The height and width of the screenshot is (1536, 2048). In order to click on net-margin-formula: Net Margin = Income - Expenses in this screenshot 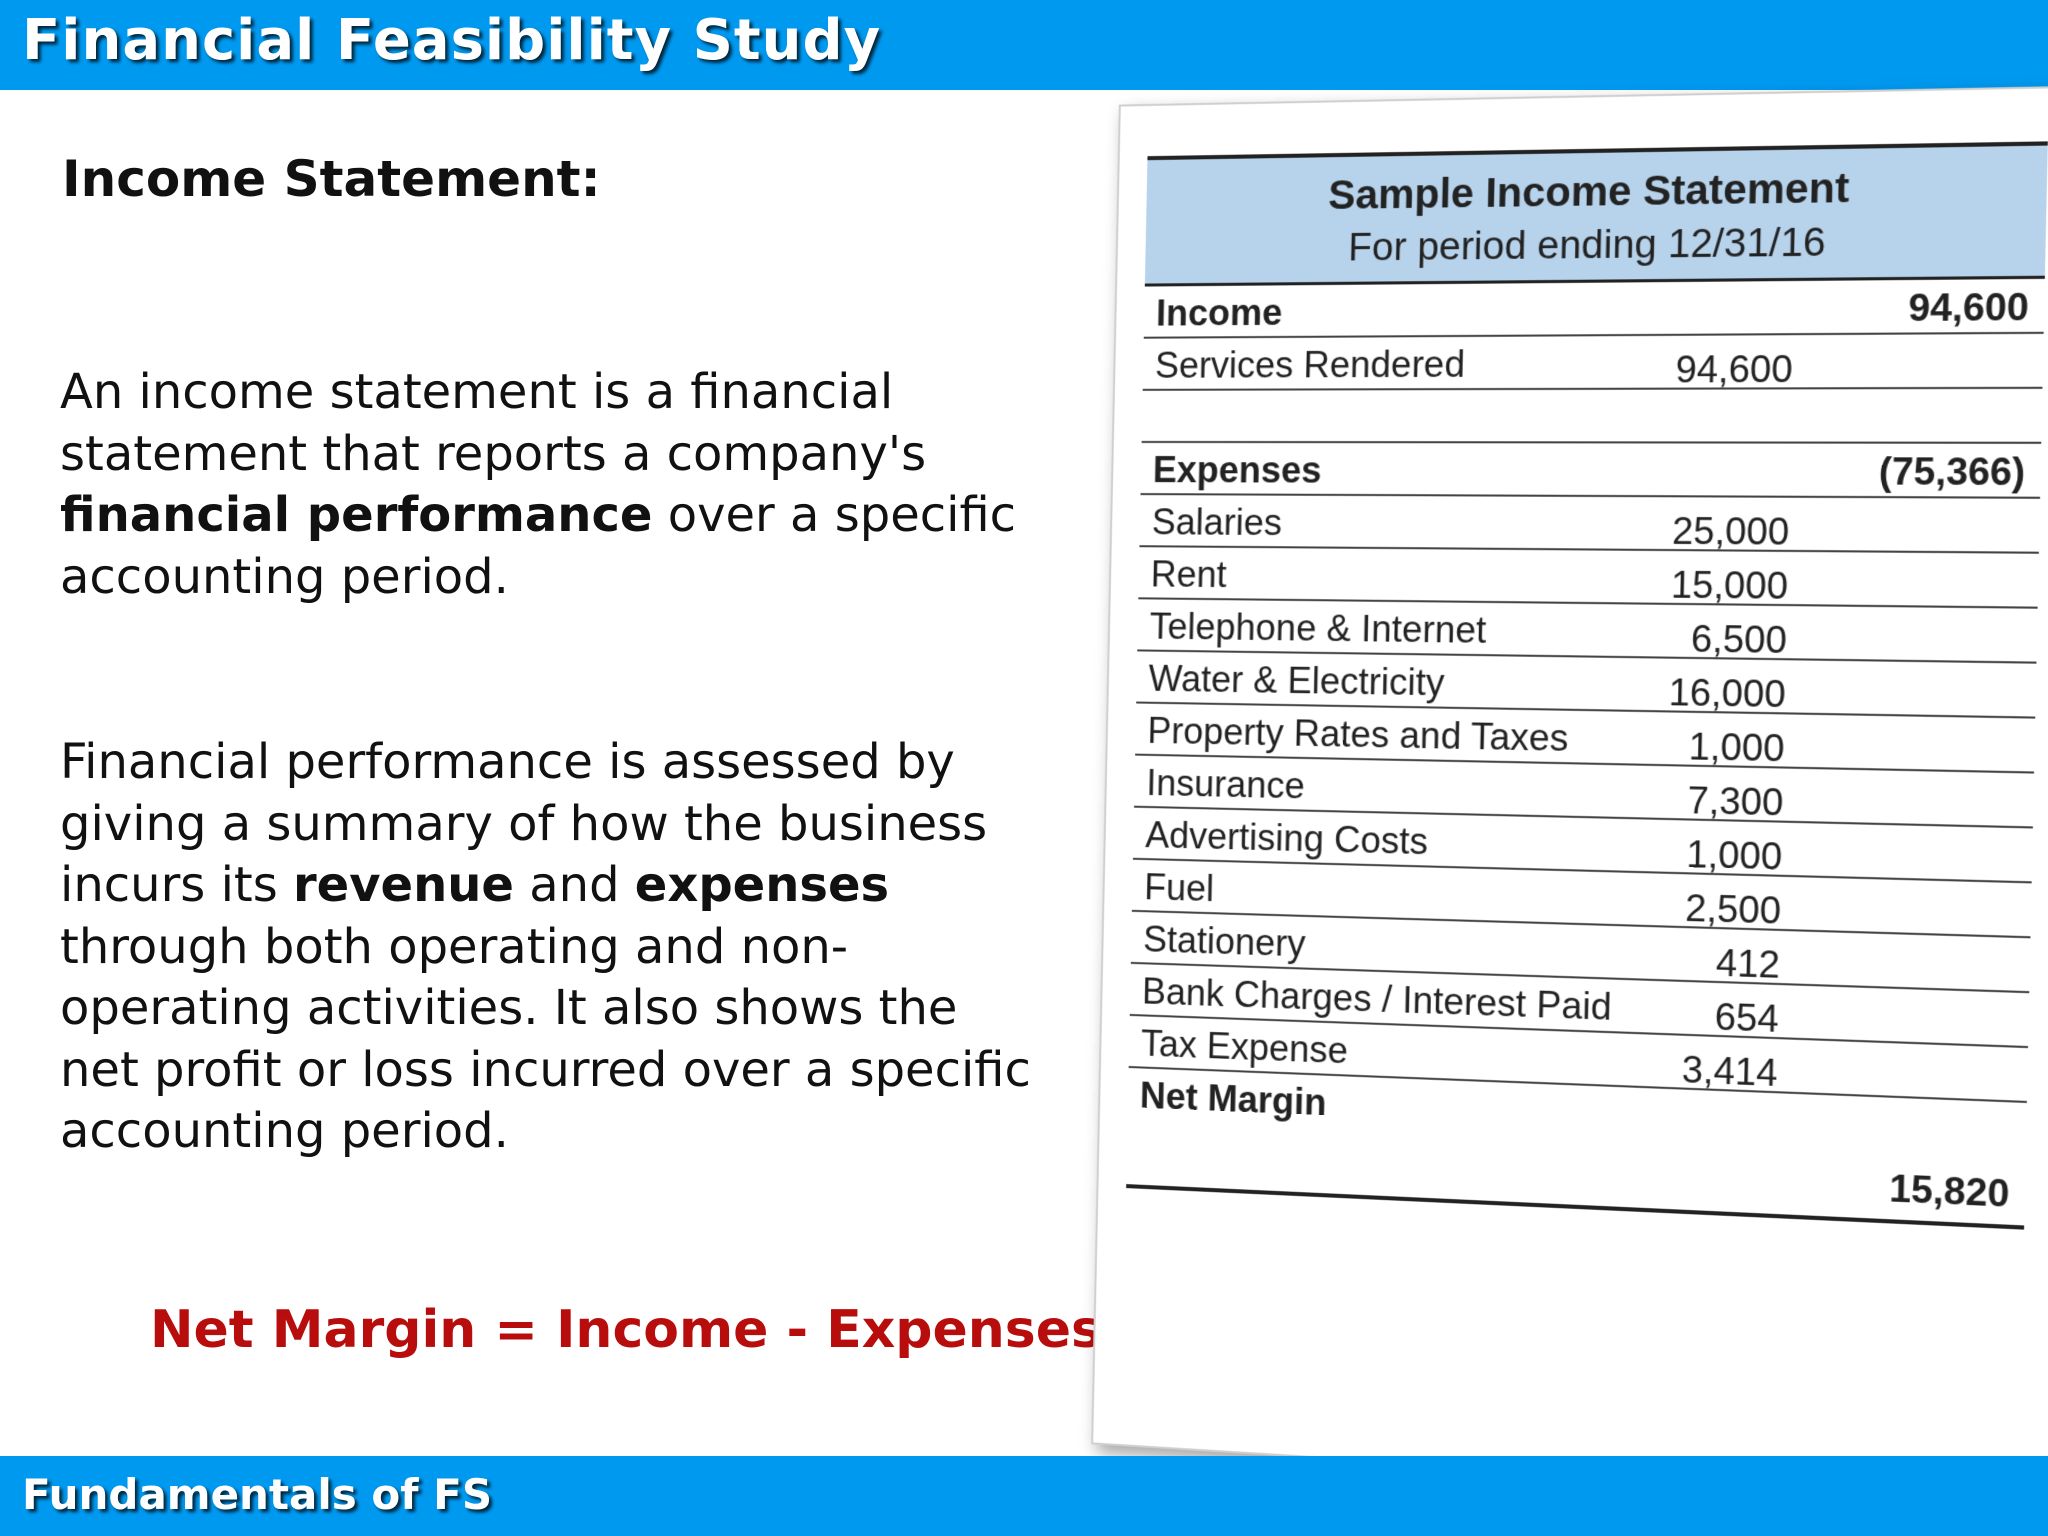, I will do `click(626, 1330)`.